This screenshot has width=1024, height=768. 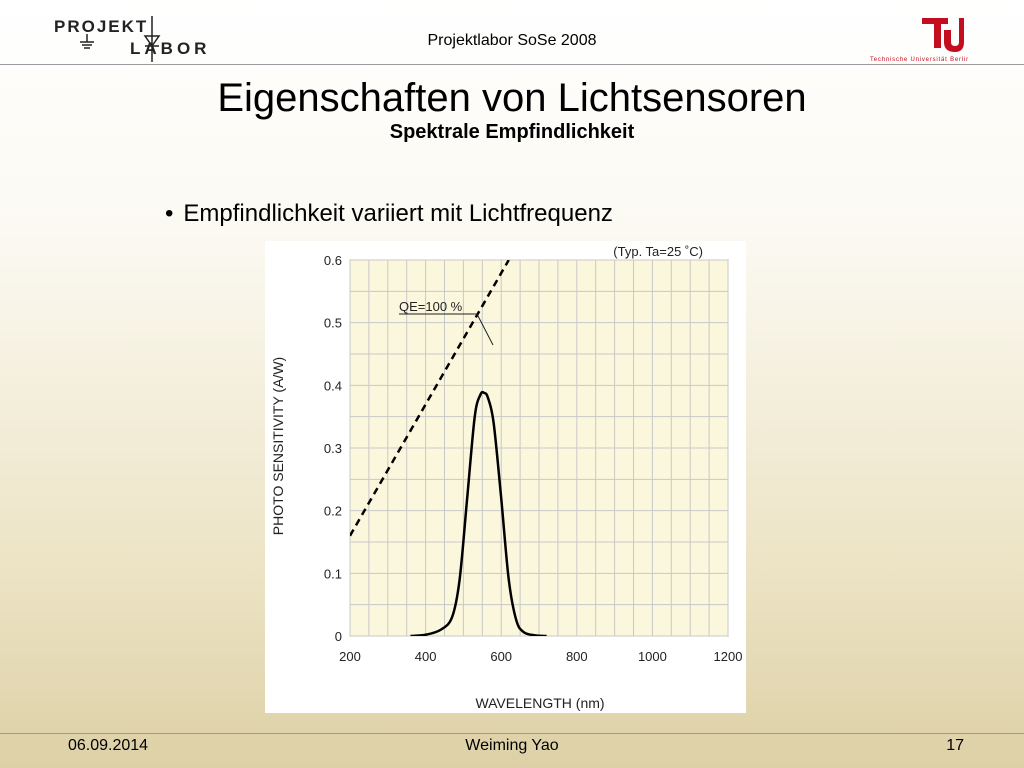 What do you see at coordinates (539, 703) in the screenshot?
I see `x-axis-label: WAVELENGTH (nm)` at bounding box center [539, 703].